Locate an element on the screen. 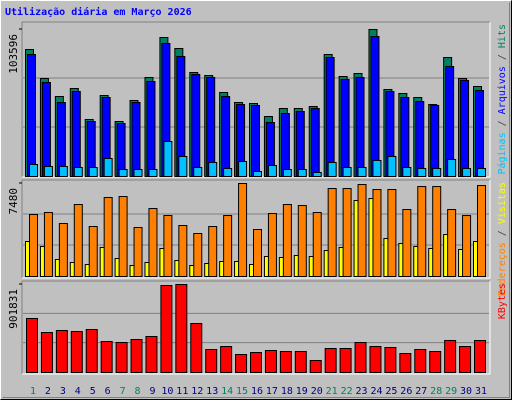 The image size is (512, 400). x-tick-label: 10 is located at coordinates (167, 391).